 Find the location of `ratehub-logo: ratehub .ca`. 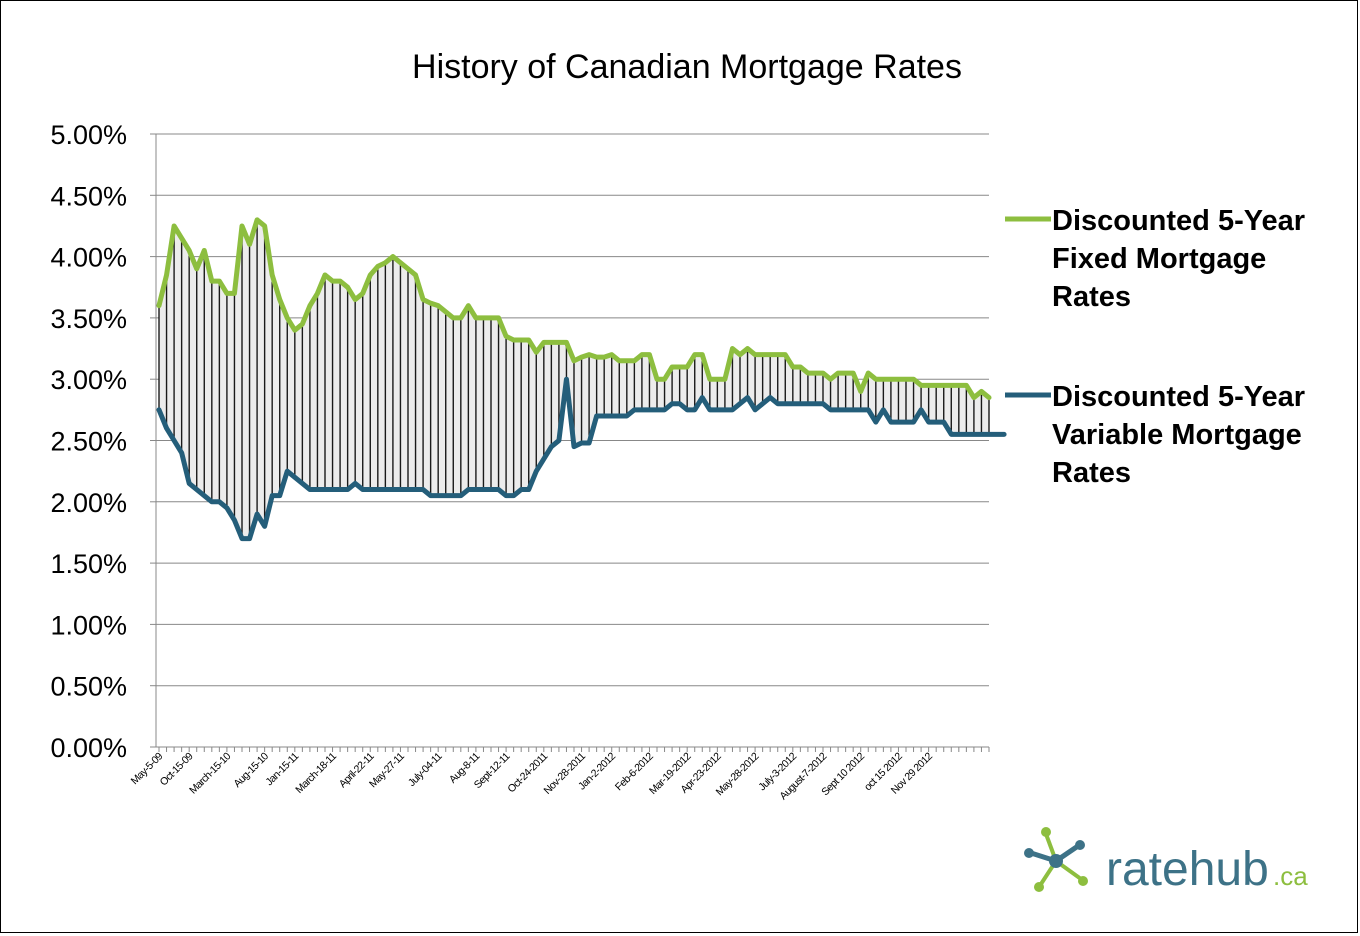

ratehub-logo: ratehub .ca is located at coordinates (1166, 861).